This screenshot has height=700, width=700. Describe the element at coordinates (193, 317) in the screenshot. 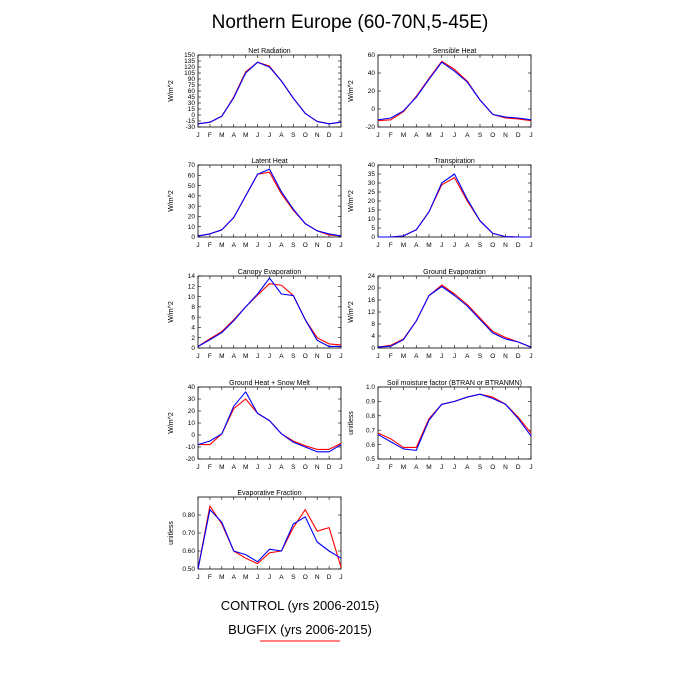

I see `y-tick-label: 6` at that location.